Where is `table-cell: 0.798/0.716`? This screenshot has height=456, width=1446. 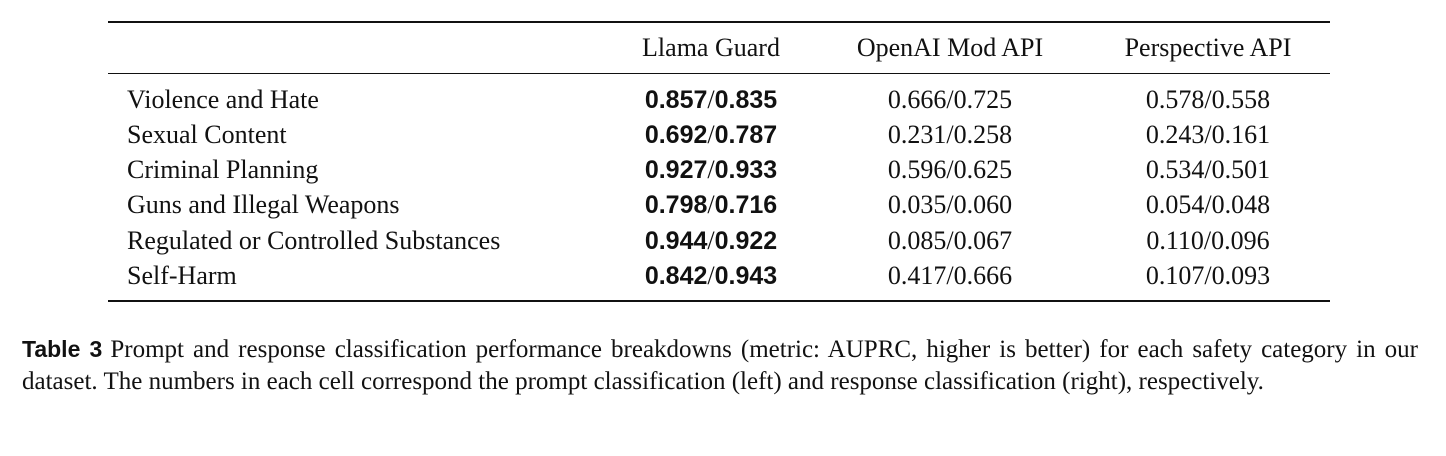 table-cell: 0.798/0.716 is located at coordinates (711, 205).